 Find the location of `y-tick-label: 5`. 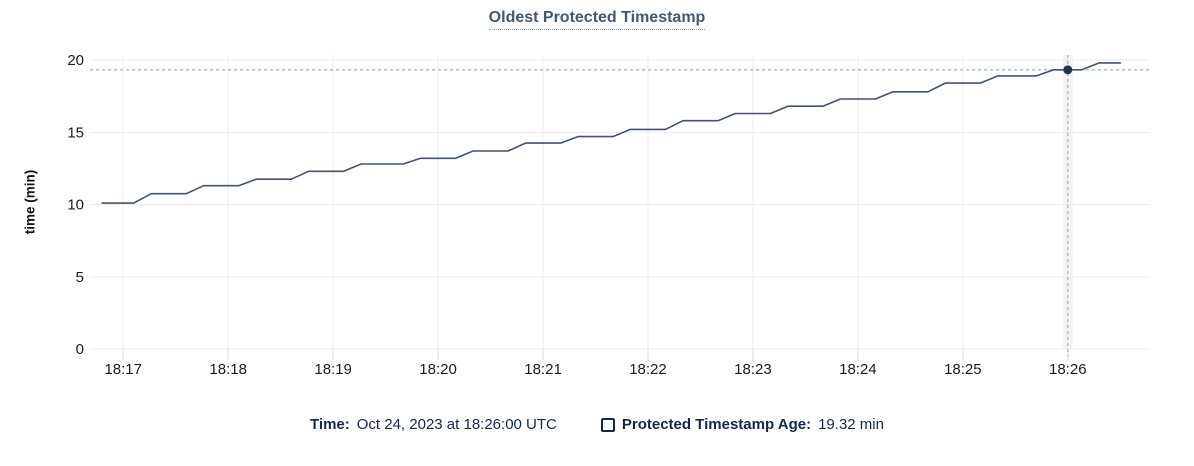

y-tick-label: 5 is located at coordinates (80, 277).